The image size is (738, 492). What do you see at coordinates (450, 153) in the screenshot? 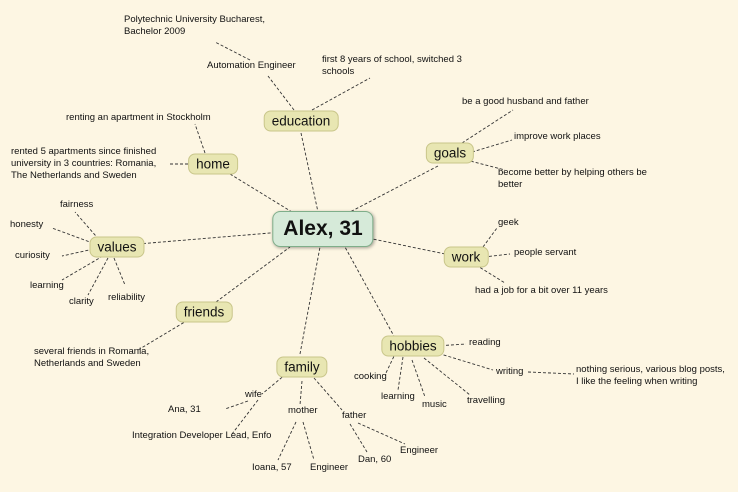
I see `topic-goals: goals` at bounding box center [450, 153].